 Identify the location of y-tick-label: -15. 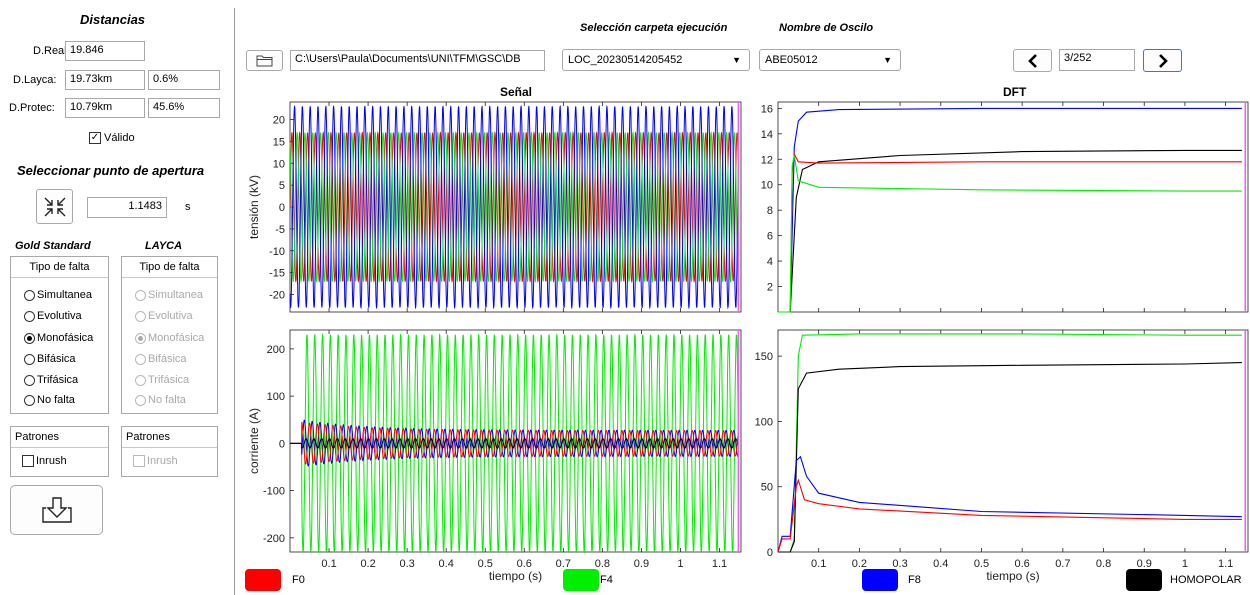
(277, 274).